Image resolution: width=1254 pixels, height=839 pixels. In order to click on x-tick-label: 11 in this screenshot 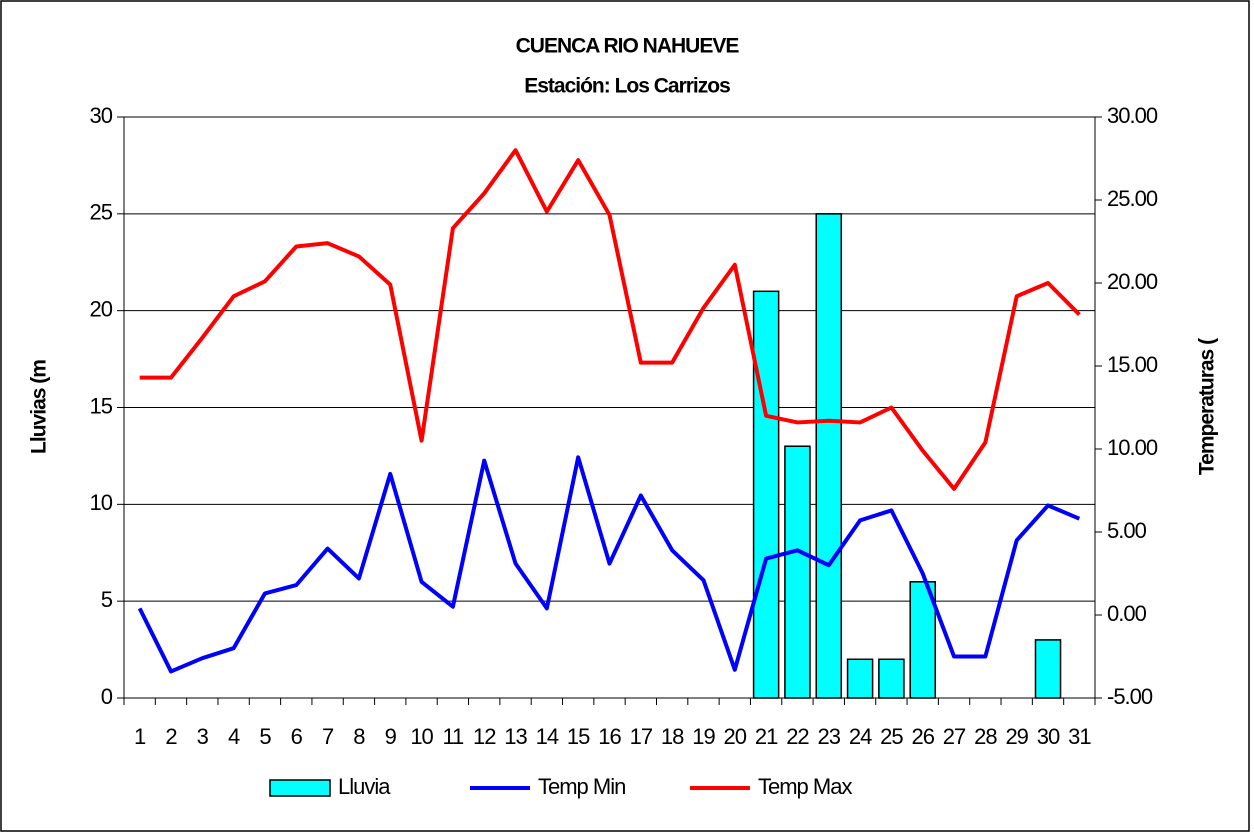, I will do `click(453, 736)`.